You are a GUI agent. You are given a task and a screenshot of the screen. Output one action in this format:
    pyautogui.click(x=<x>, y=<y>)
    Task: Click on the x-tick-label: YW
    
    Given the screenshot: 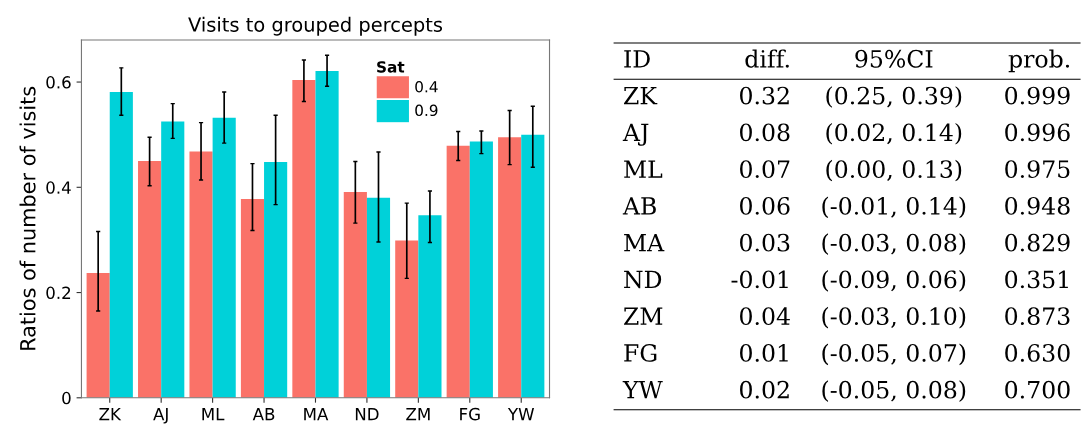 What is the action you would take?
    pyautogui.click(x=521, y=414)
    